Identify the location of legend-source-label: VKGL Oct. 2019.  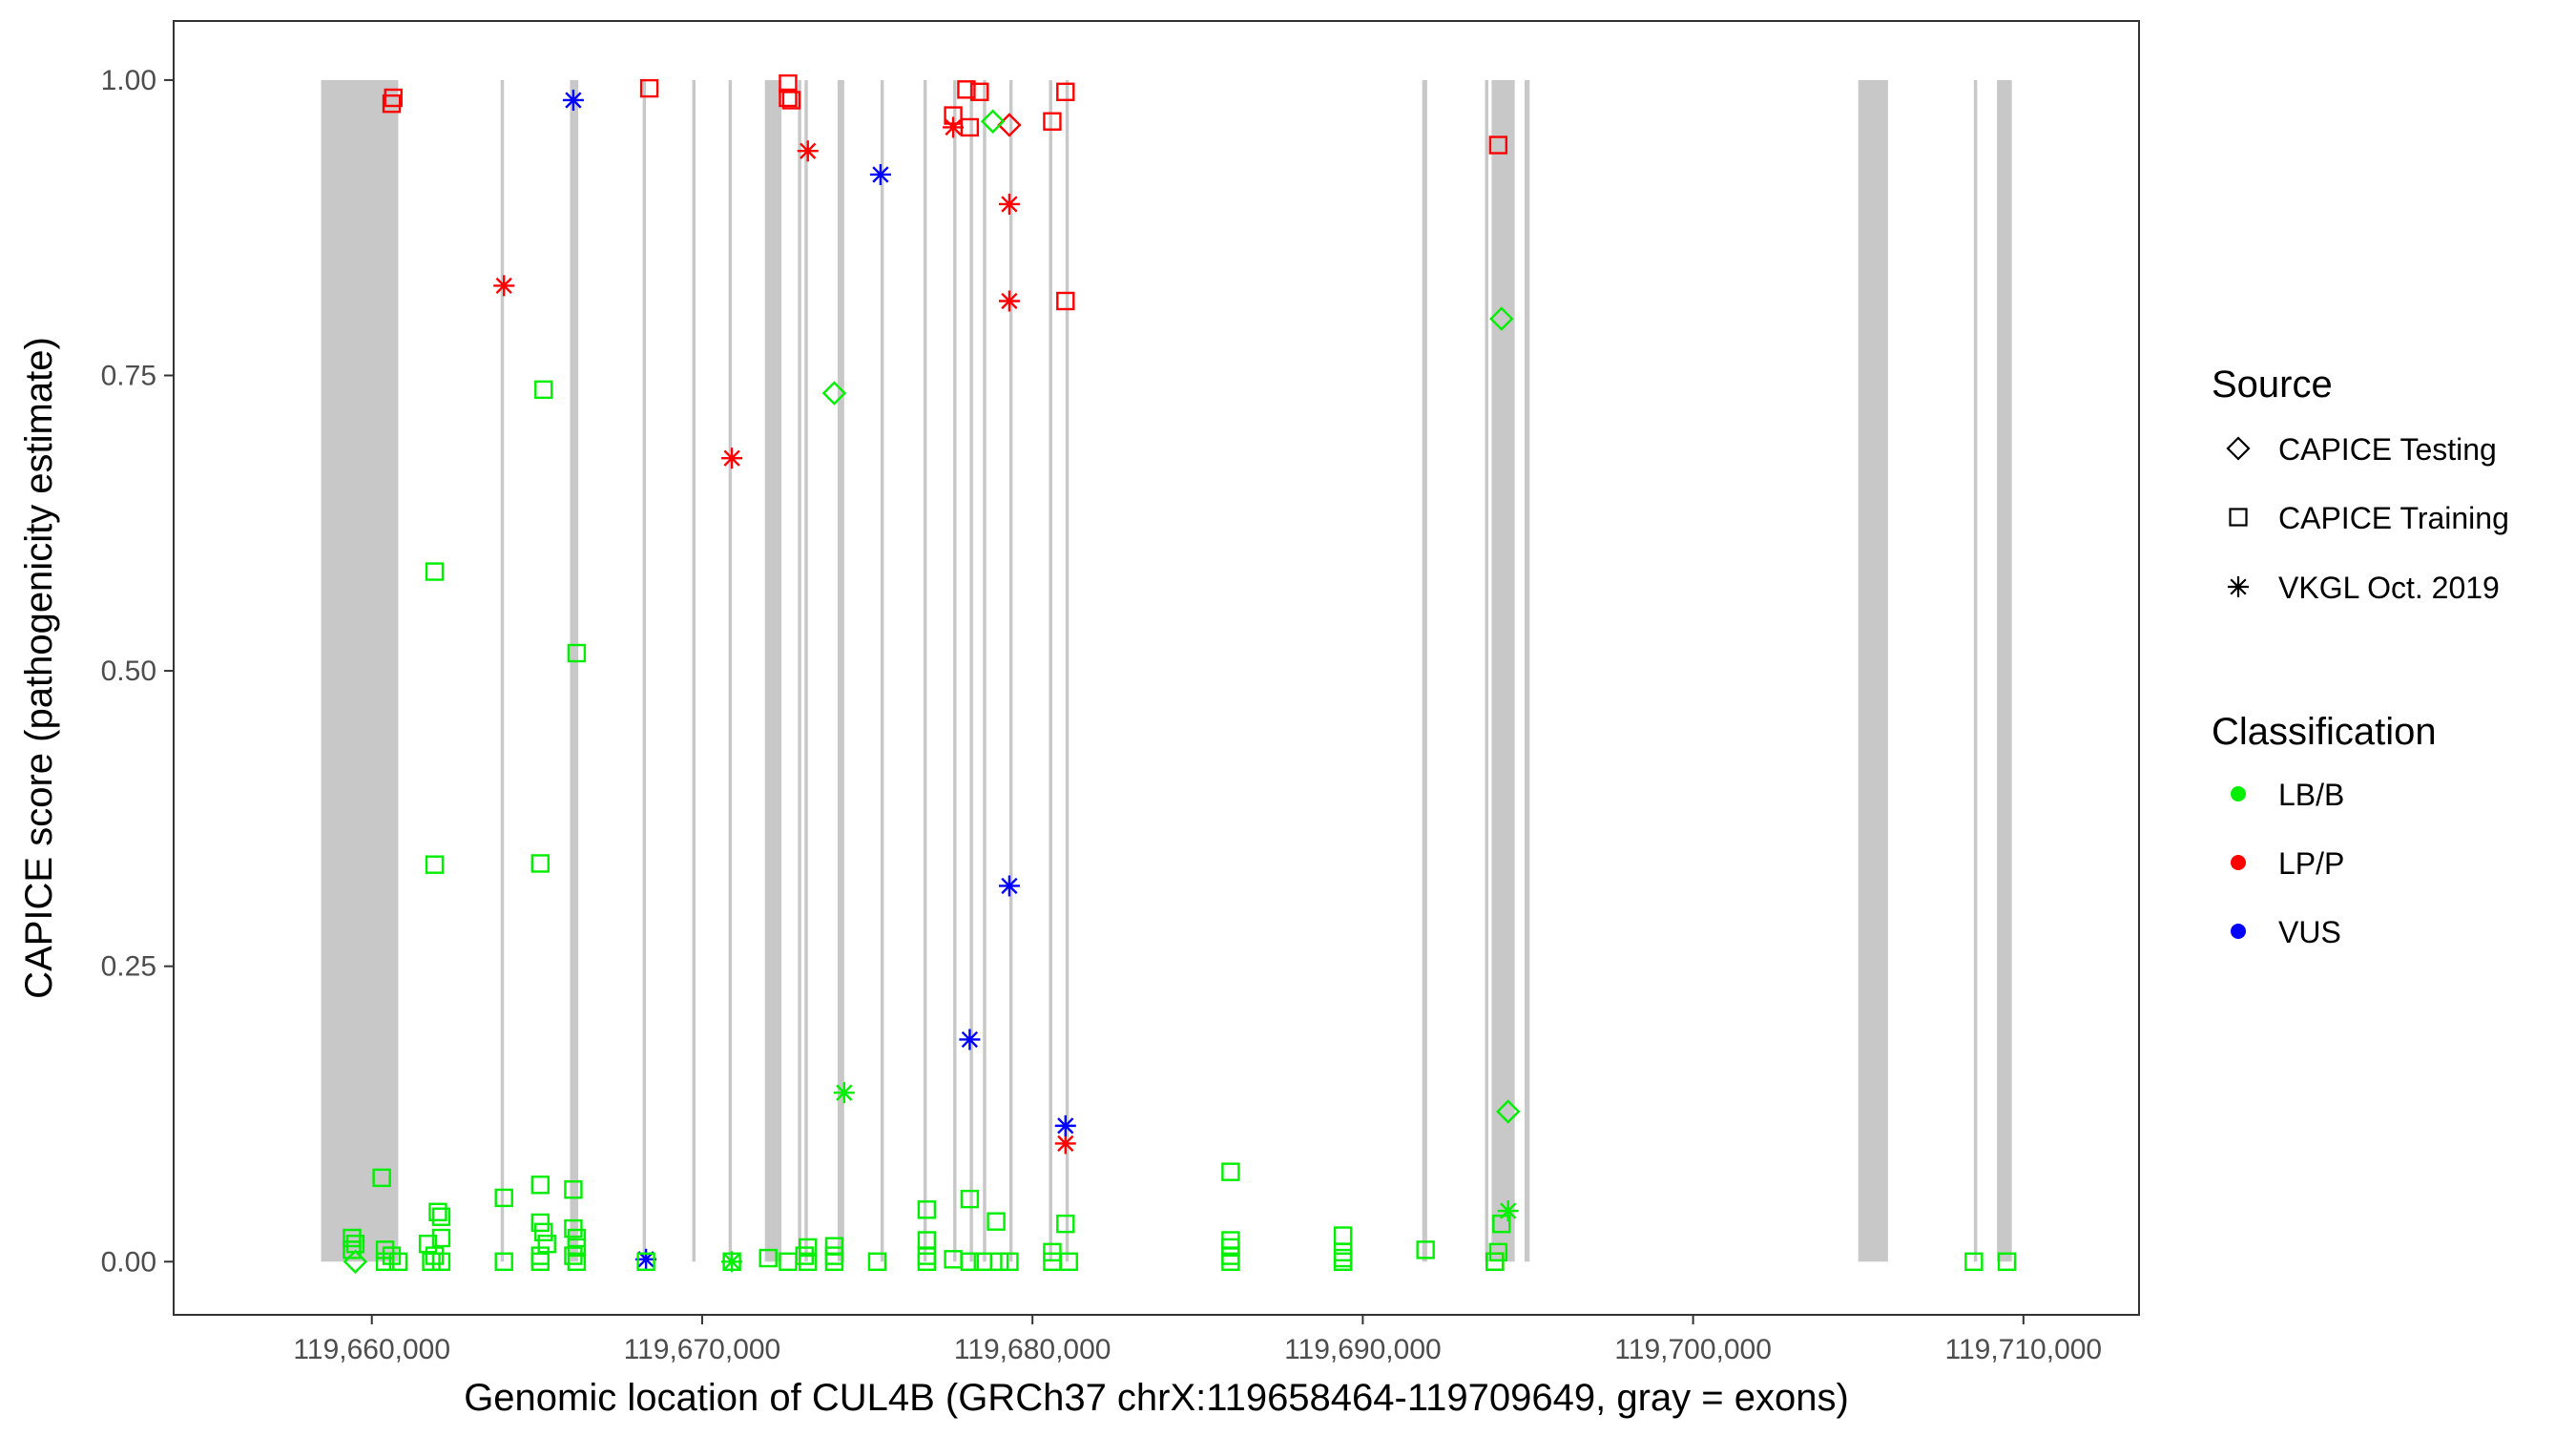
(2389, 588).